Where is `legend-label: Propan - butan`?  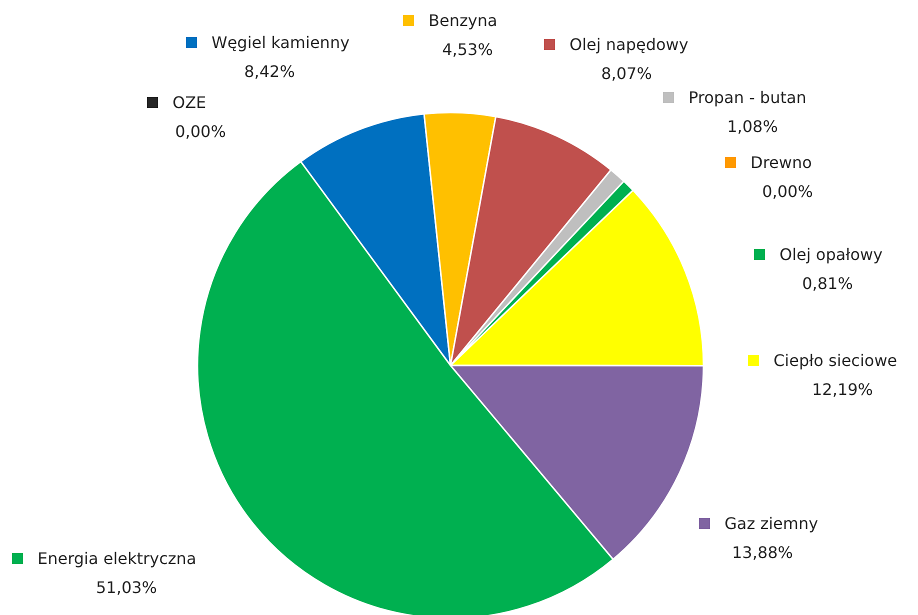 legend-label: Propan - butan is located at coordinates (747, 97).